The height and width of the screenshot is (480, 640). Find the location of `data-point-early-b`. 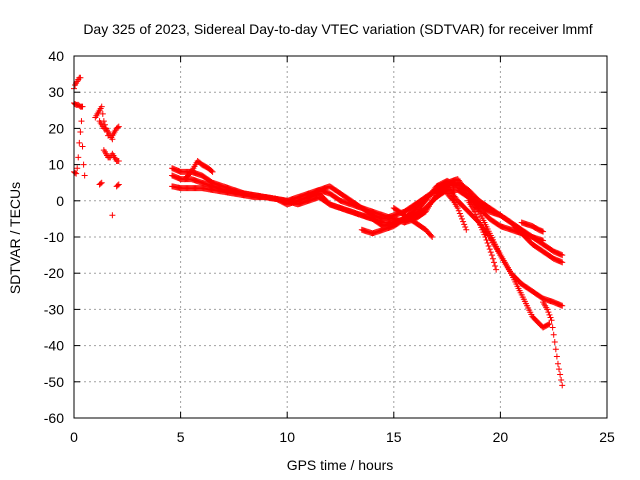

data-point-early-b is located at coordinates (82, 106).